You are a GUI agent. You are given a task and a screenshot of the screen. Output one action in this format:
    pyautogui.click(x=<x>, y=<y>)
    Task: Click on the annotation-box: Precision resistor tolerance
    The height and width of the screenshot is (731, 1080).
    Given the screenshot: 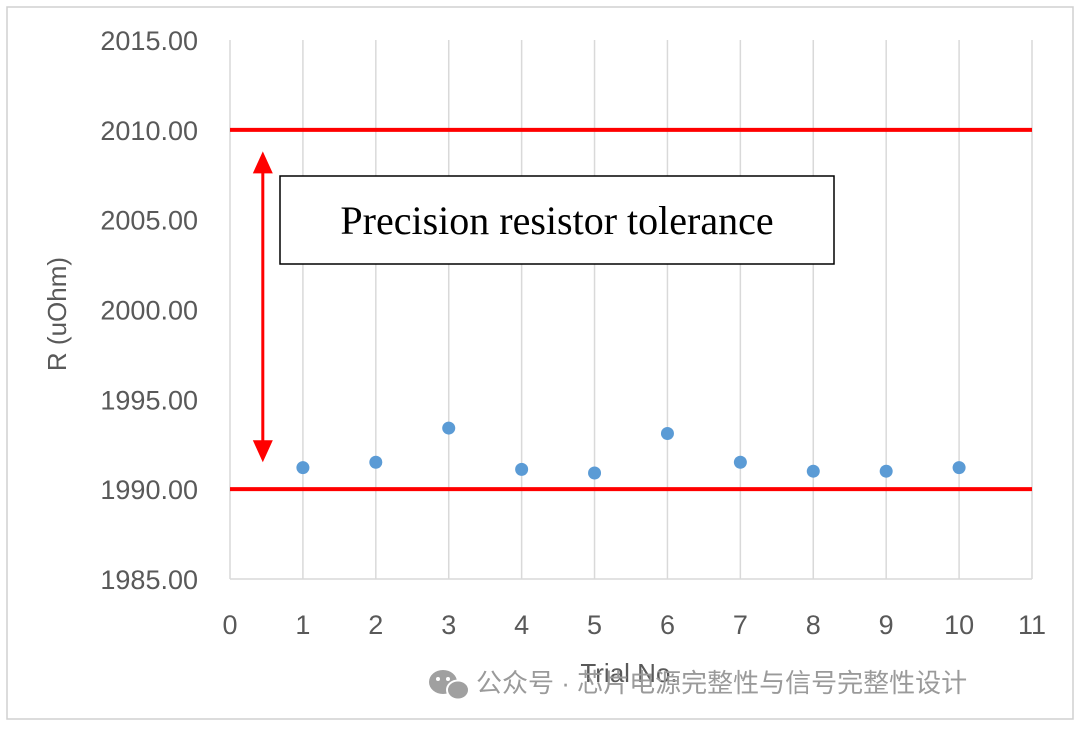 What is the action you would take?
    pyautogui.click(x=557, y=220)
    